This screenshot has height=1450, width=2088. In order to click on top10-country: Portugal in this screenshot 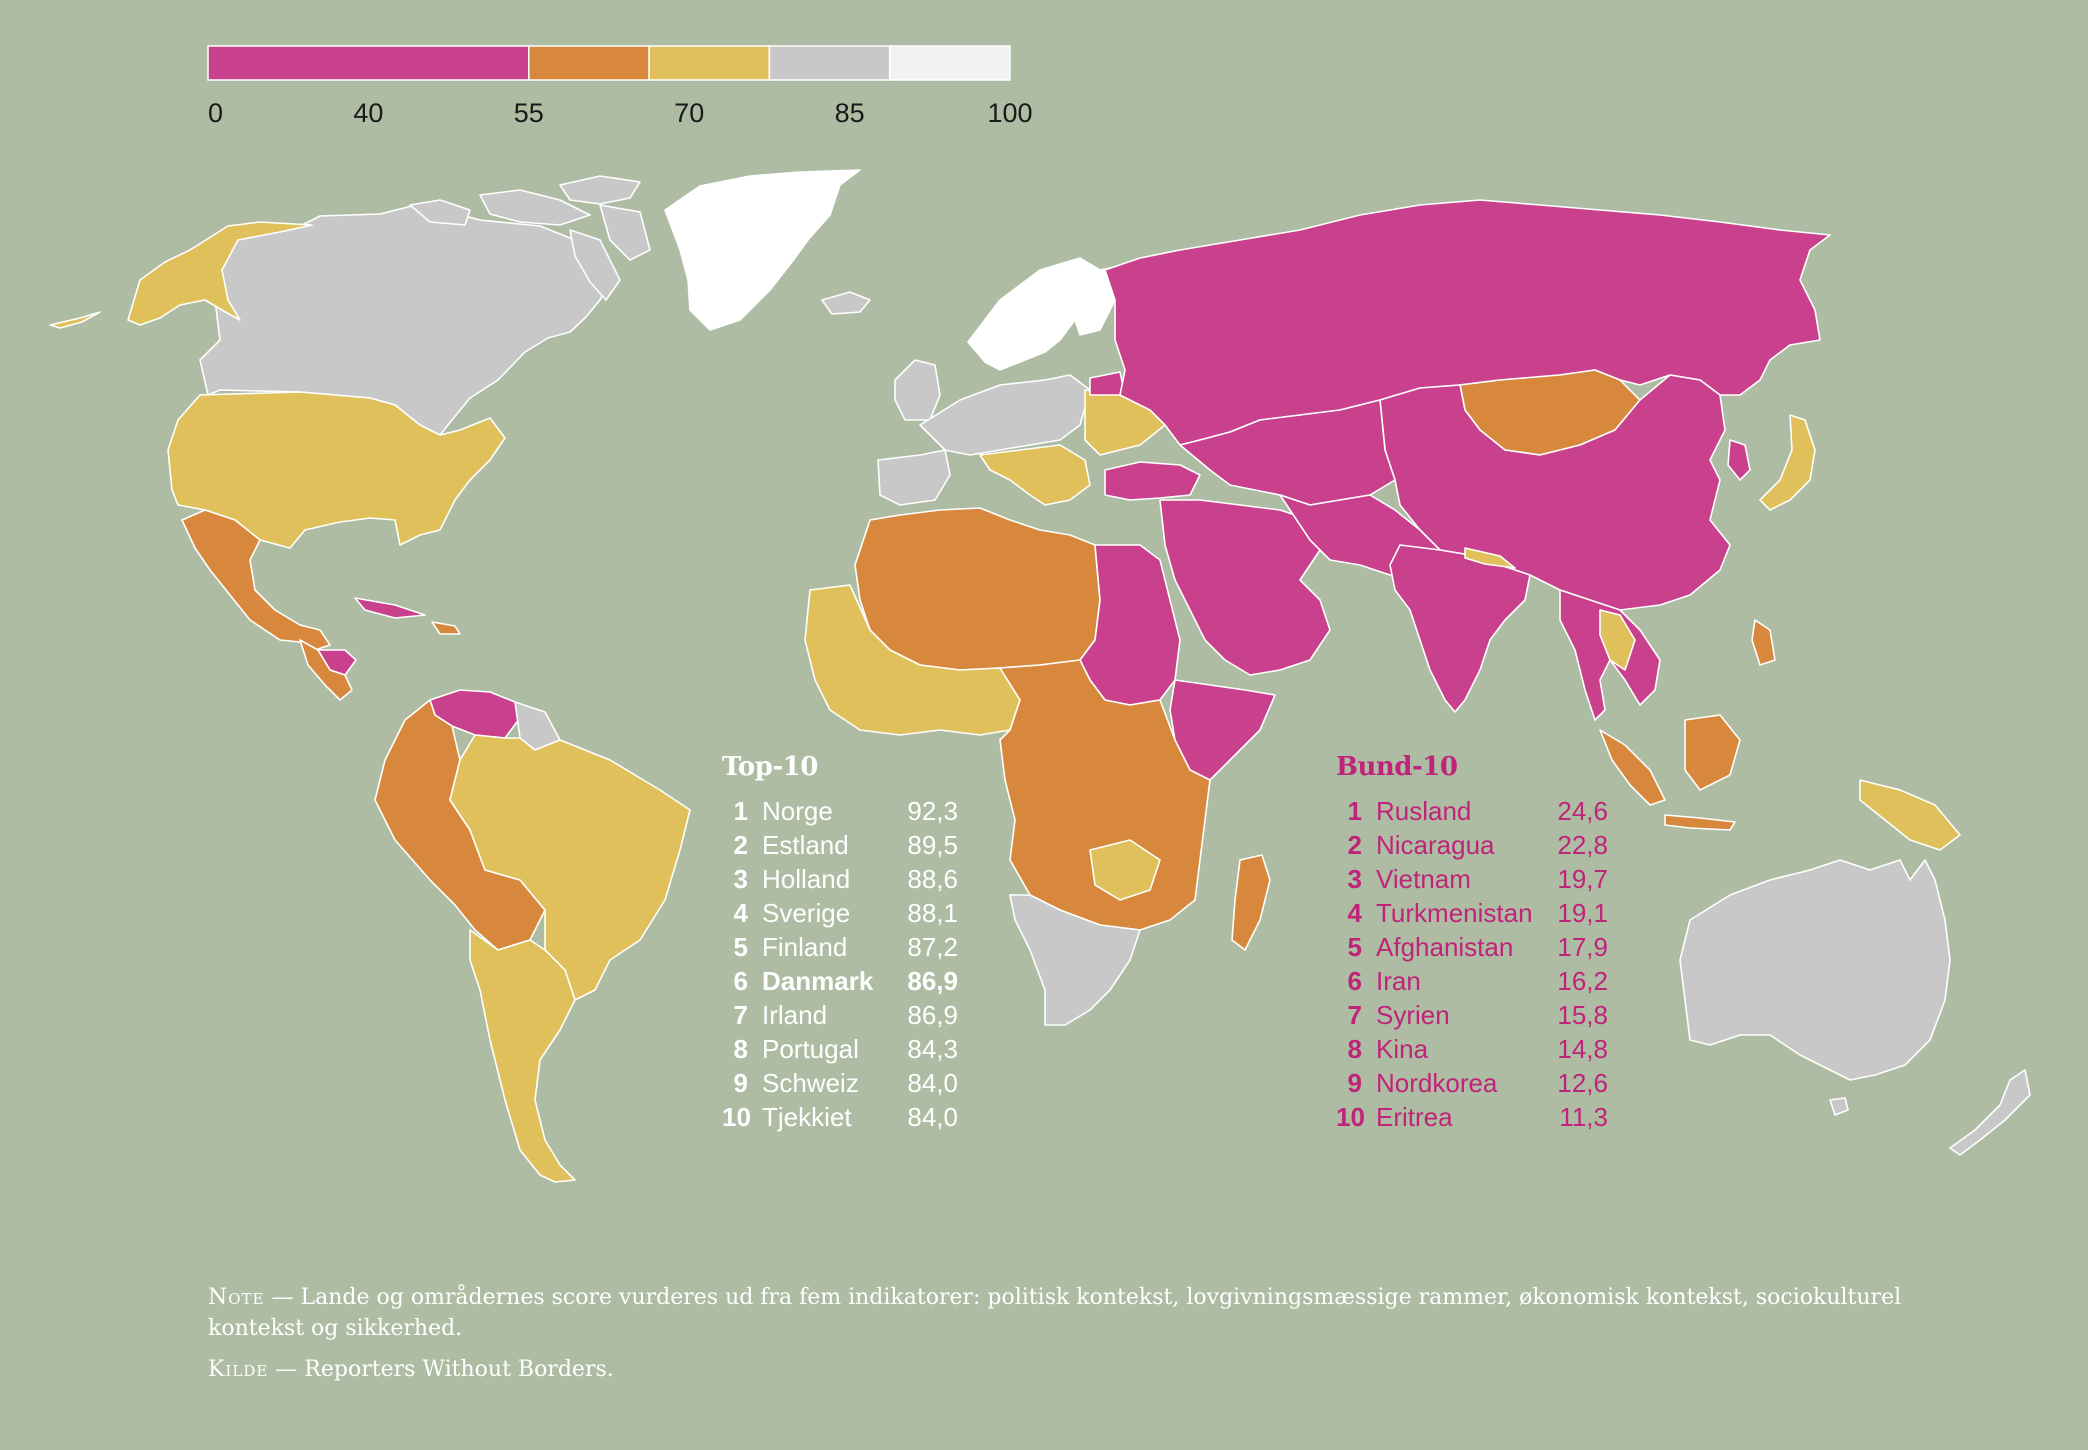, I will do `click(810, 1049)`.